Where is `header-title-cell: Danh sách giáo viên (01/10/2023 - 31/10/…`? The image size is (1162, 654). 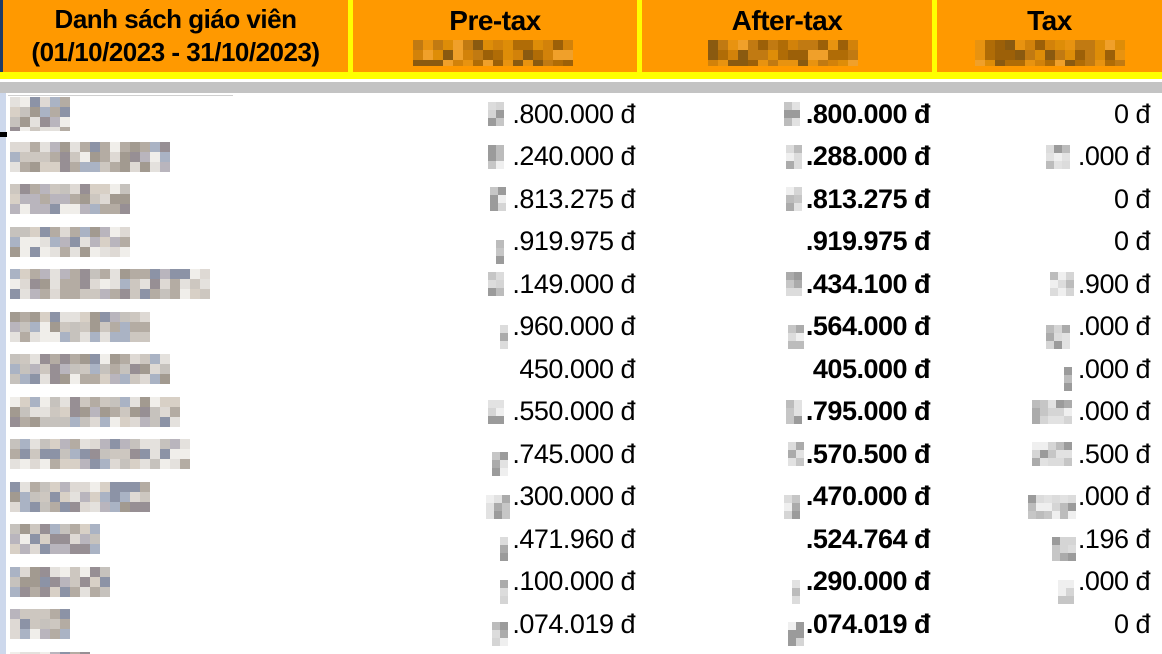 header-title-cell: Danh sách giáo viên (01/10/2023 - 31/10/… is located at coordinates (175, 36).